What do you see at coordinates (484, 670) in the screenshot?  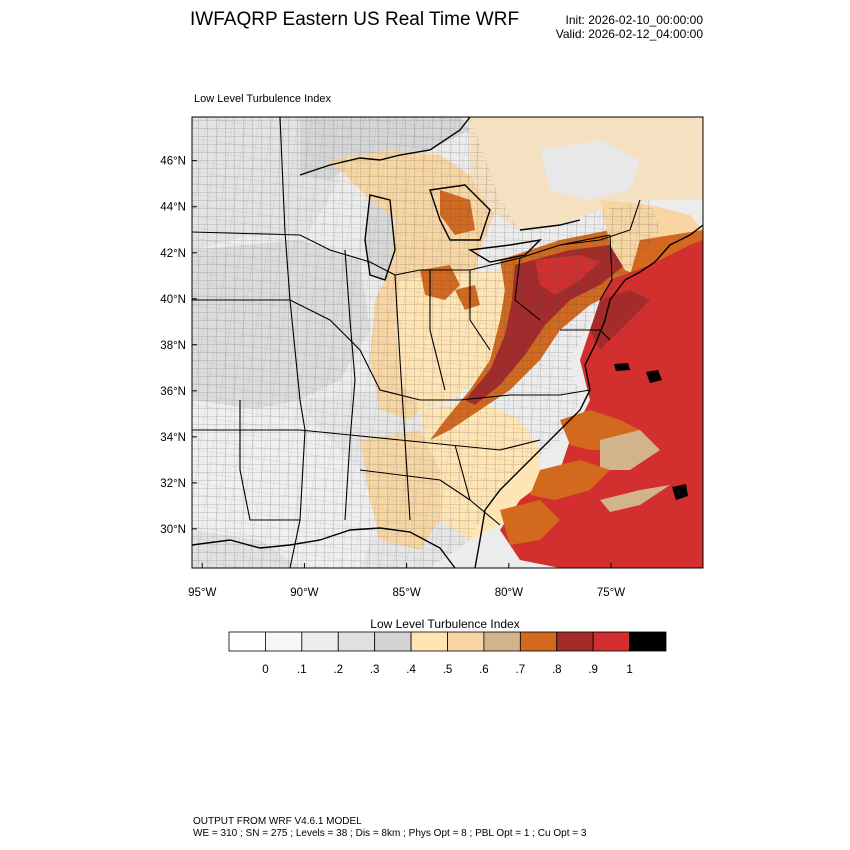 I see `colorbar-label: .6` at bounding box center [484, 670].